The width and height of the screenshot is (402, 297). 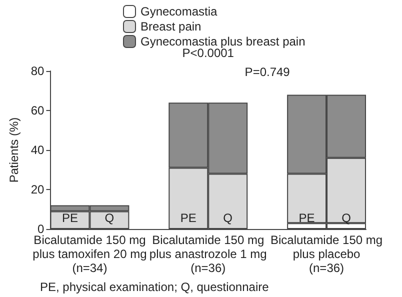 I want to click on text: PE, physical examination; Q, questionnaire, so click(x=155, y=287).